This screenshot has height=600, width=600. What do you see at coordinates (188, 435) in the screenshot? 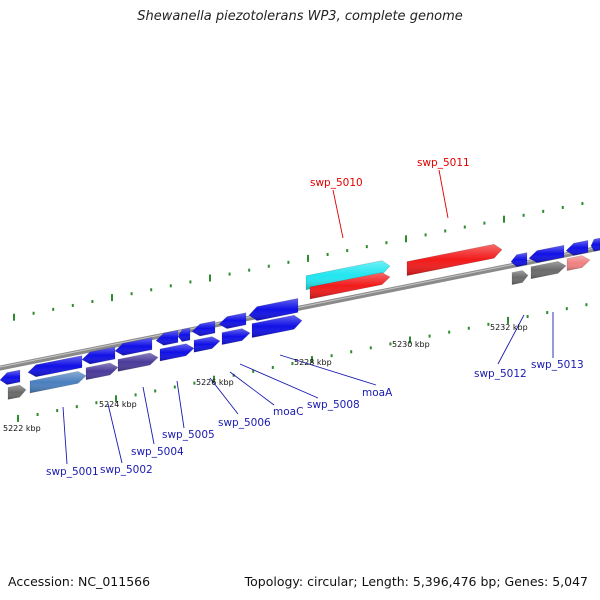
I see `gene-label-swp_5005: swp_5005` at bounding box center [188, 435].